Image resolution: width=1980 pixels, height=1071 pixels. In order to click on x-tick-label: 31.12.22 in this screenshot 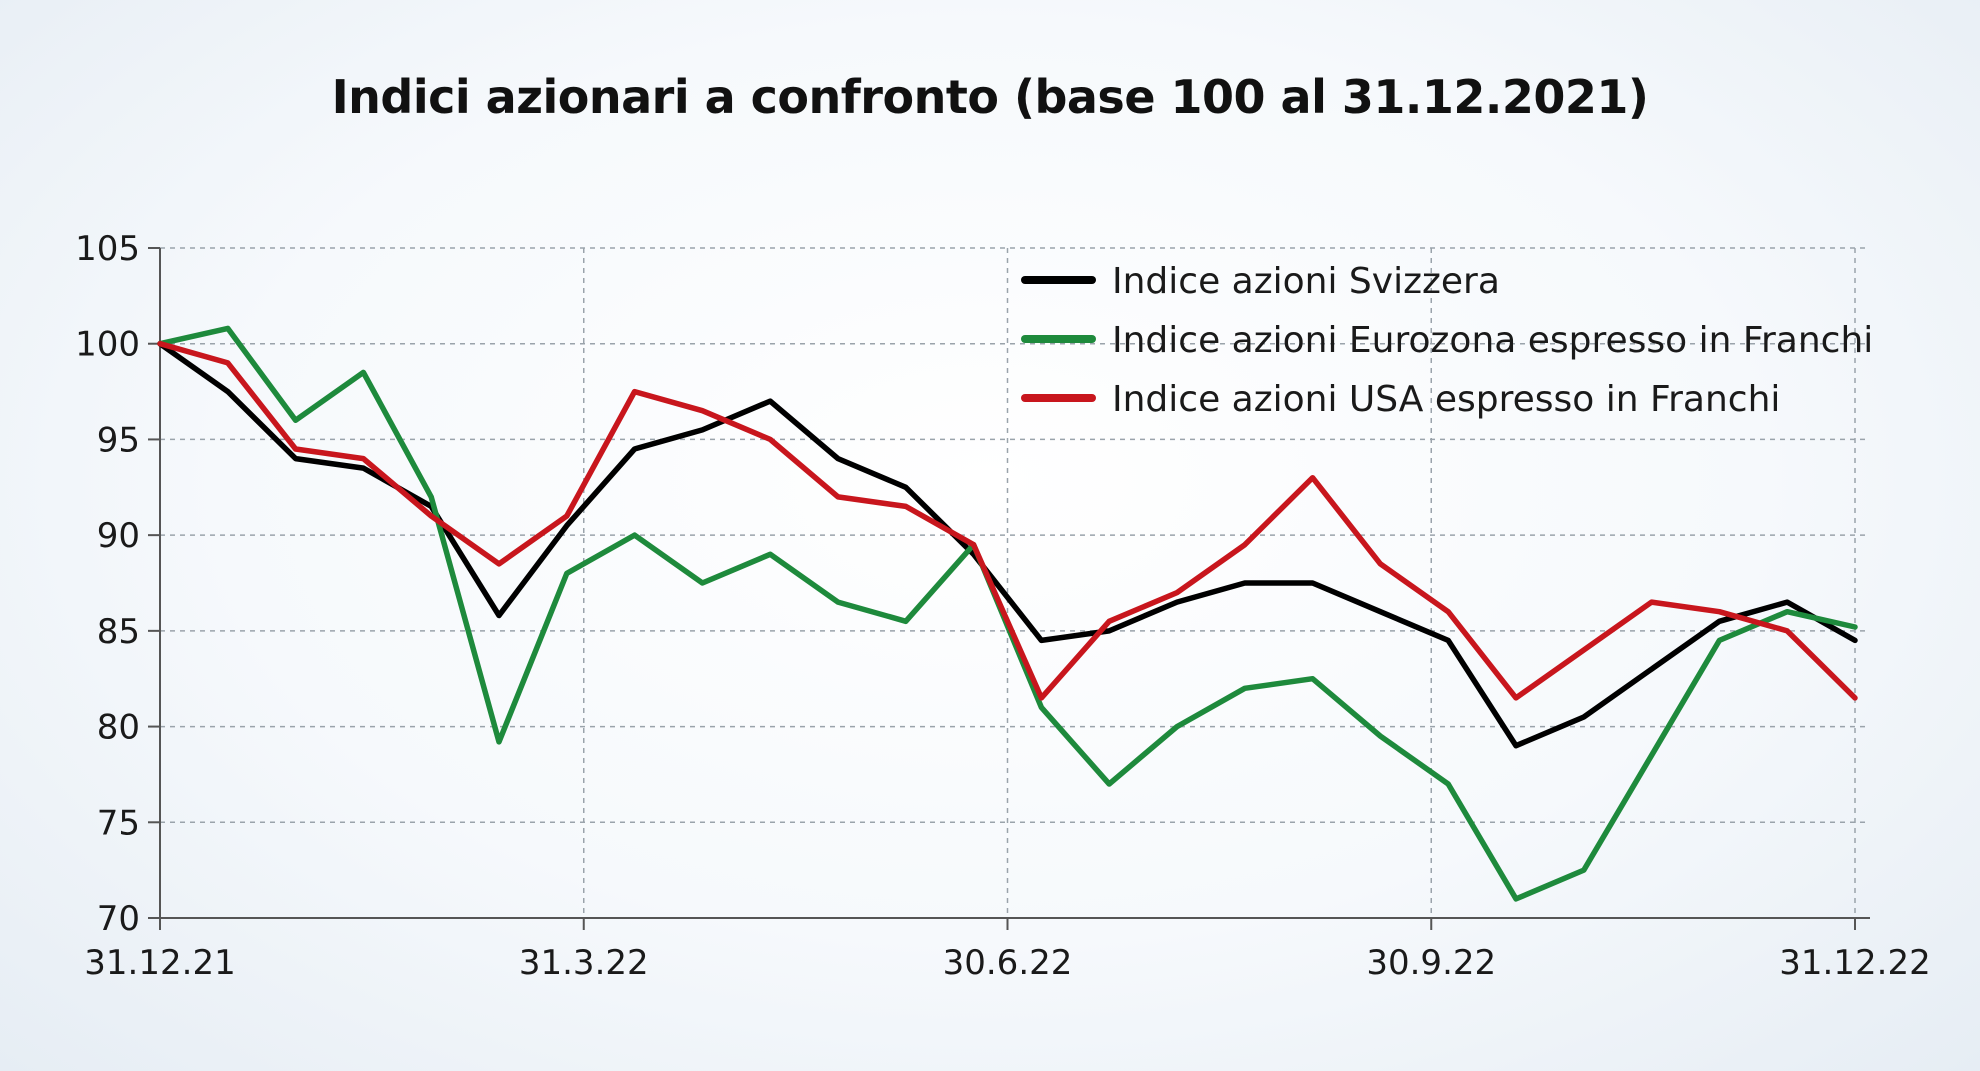, I will do `click(1854, 963)`.